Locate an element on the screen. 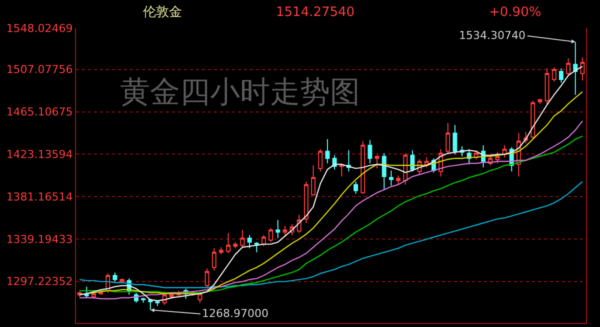 This screenshot has height=327, width=600. text: +0.90% is located at coordinates (515, 12).